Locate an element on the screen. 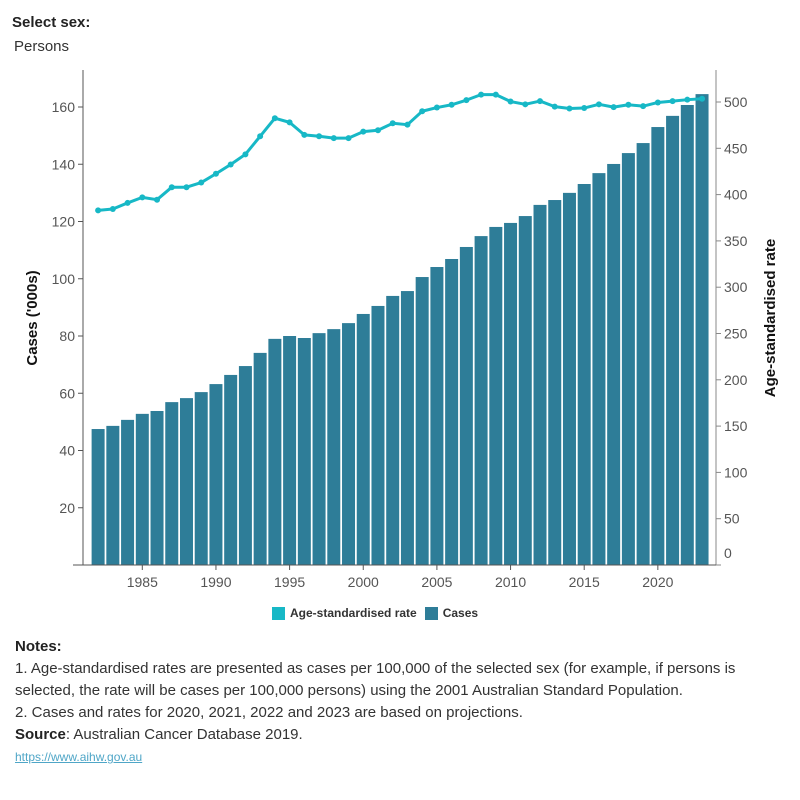  bar-cases-2013 is located at coordinates (555, 382).